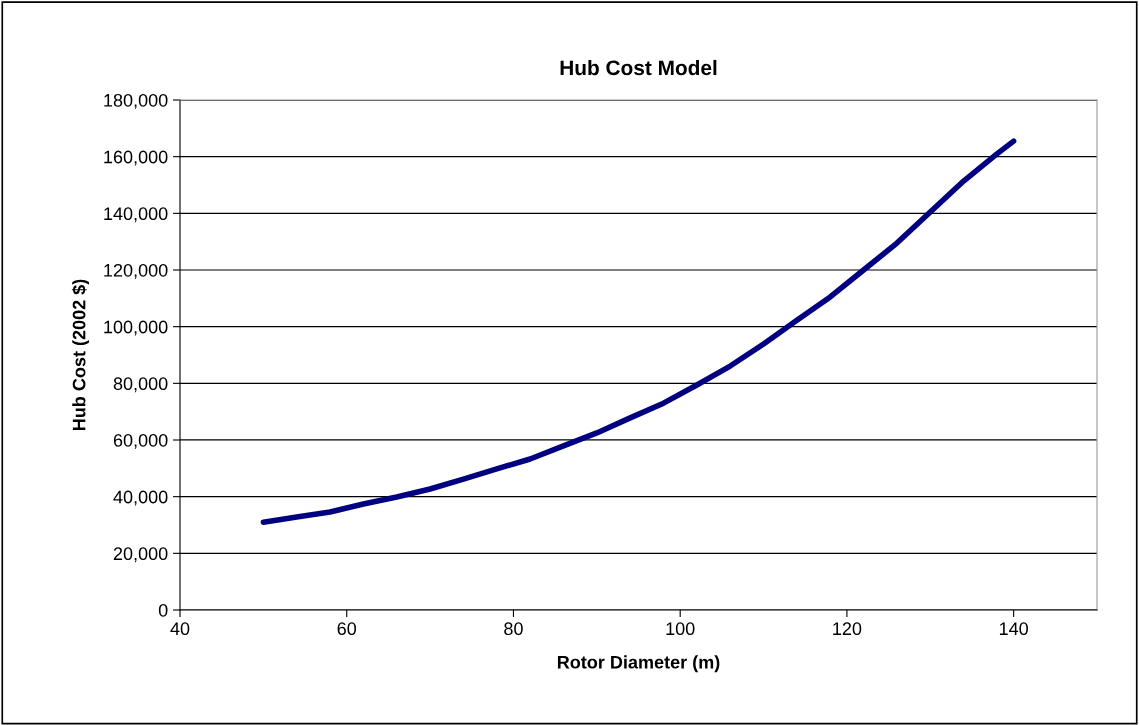  What do you see at coordinates (140, 385) in the screenshot?
I see `y-tick-label: 80,000` at bounding box center [140, 385].